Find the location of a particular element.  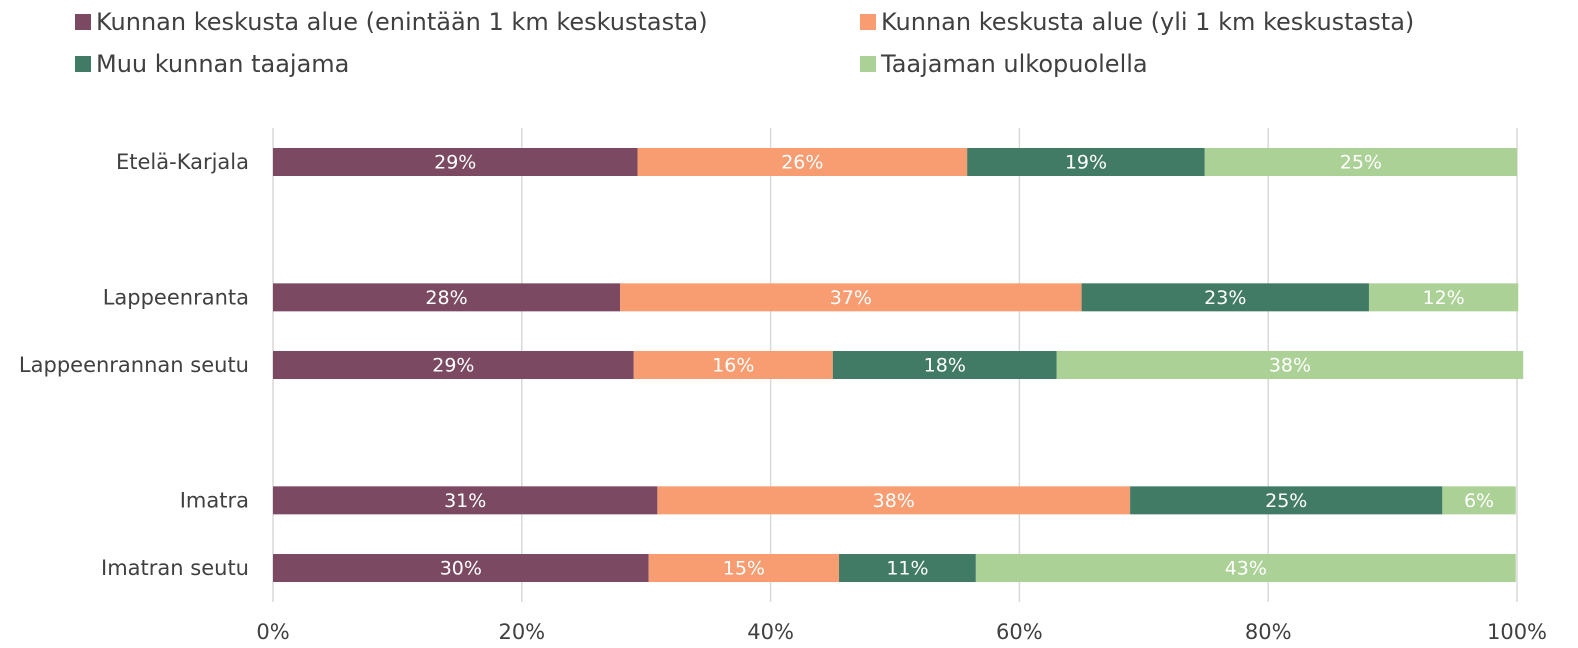

x-tick-label: 40% is located at coordinates (770, 632).